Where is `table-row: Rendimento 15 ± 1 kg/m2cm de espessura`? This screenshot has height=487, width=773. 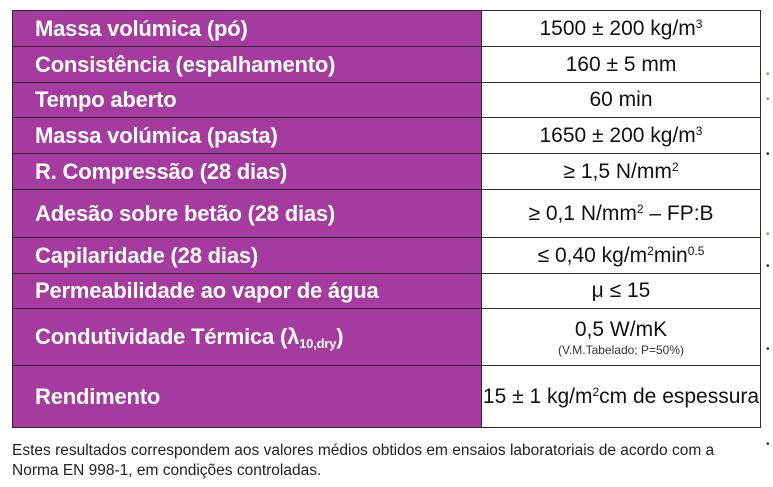
table-row: Rendimento 15 ± 1 kg/m2cm de espessura is located at coordinates (386, 396).